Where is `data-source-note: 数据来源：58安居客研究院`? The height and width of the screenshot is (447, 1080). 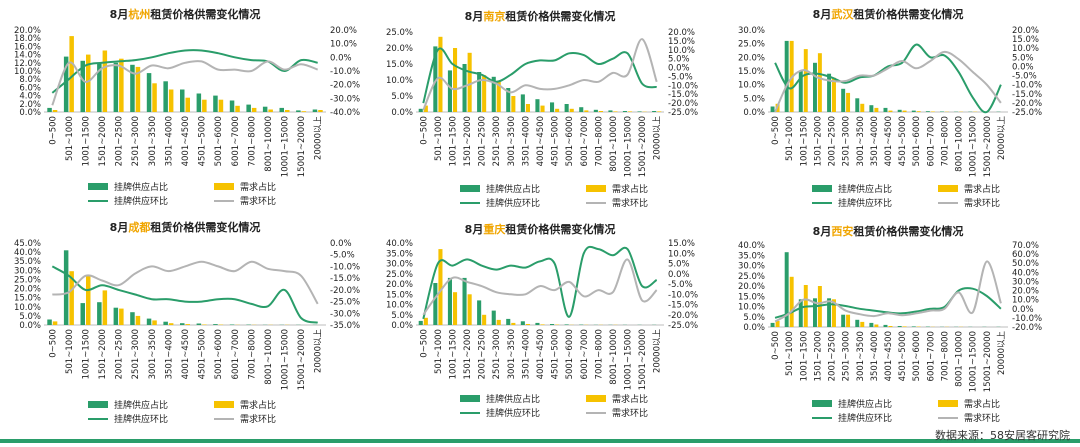
data-source-note: 数据来源：58安居客研究院 is located at coordinates (1002, 435).